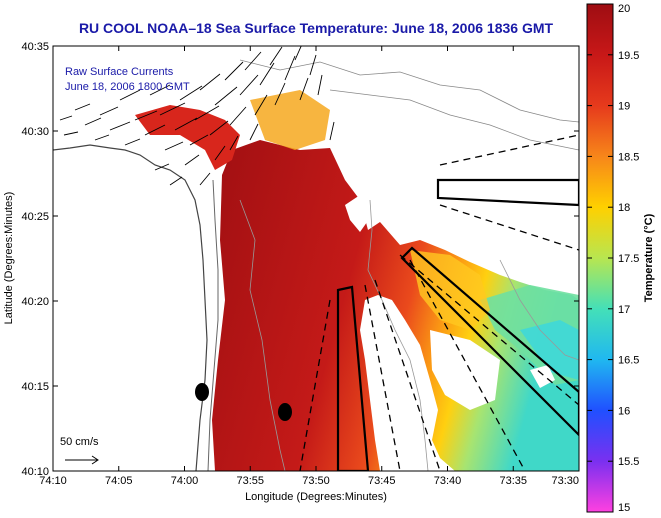 The image size is (661, 518). I want to click on x-tick-label: 73:30, so click(565, 481).